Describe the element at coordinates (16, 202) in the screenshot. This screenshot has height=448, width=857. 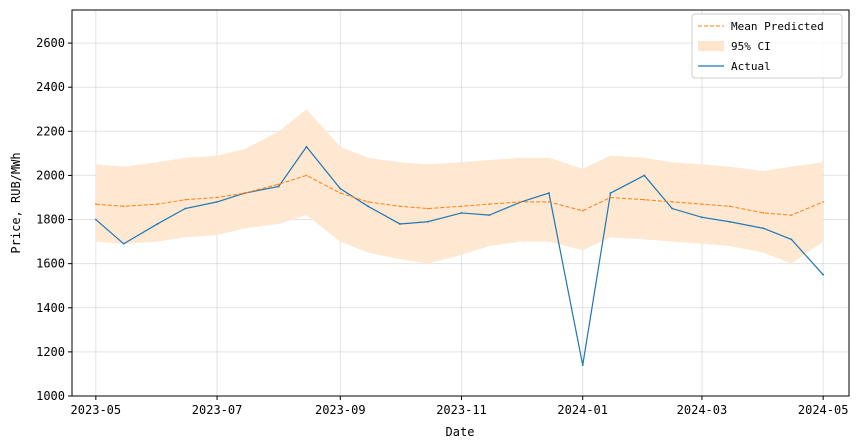
I see `y-axis-label: Price, RUB/MWh` at that location.